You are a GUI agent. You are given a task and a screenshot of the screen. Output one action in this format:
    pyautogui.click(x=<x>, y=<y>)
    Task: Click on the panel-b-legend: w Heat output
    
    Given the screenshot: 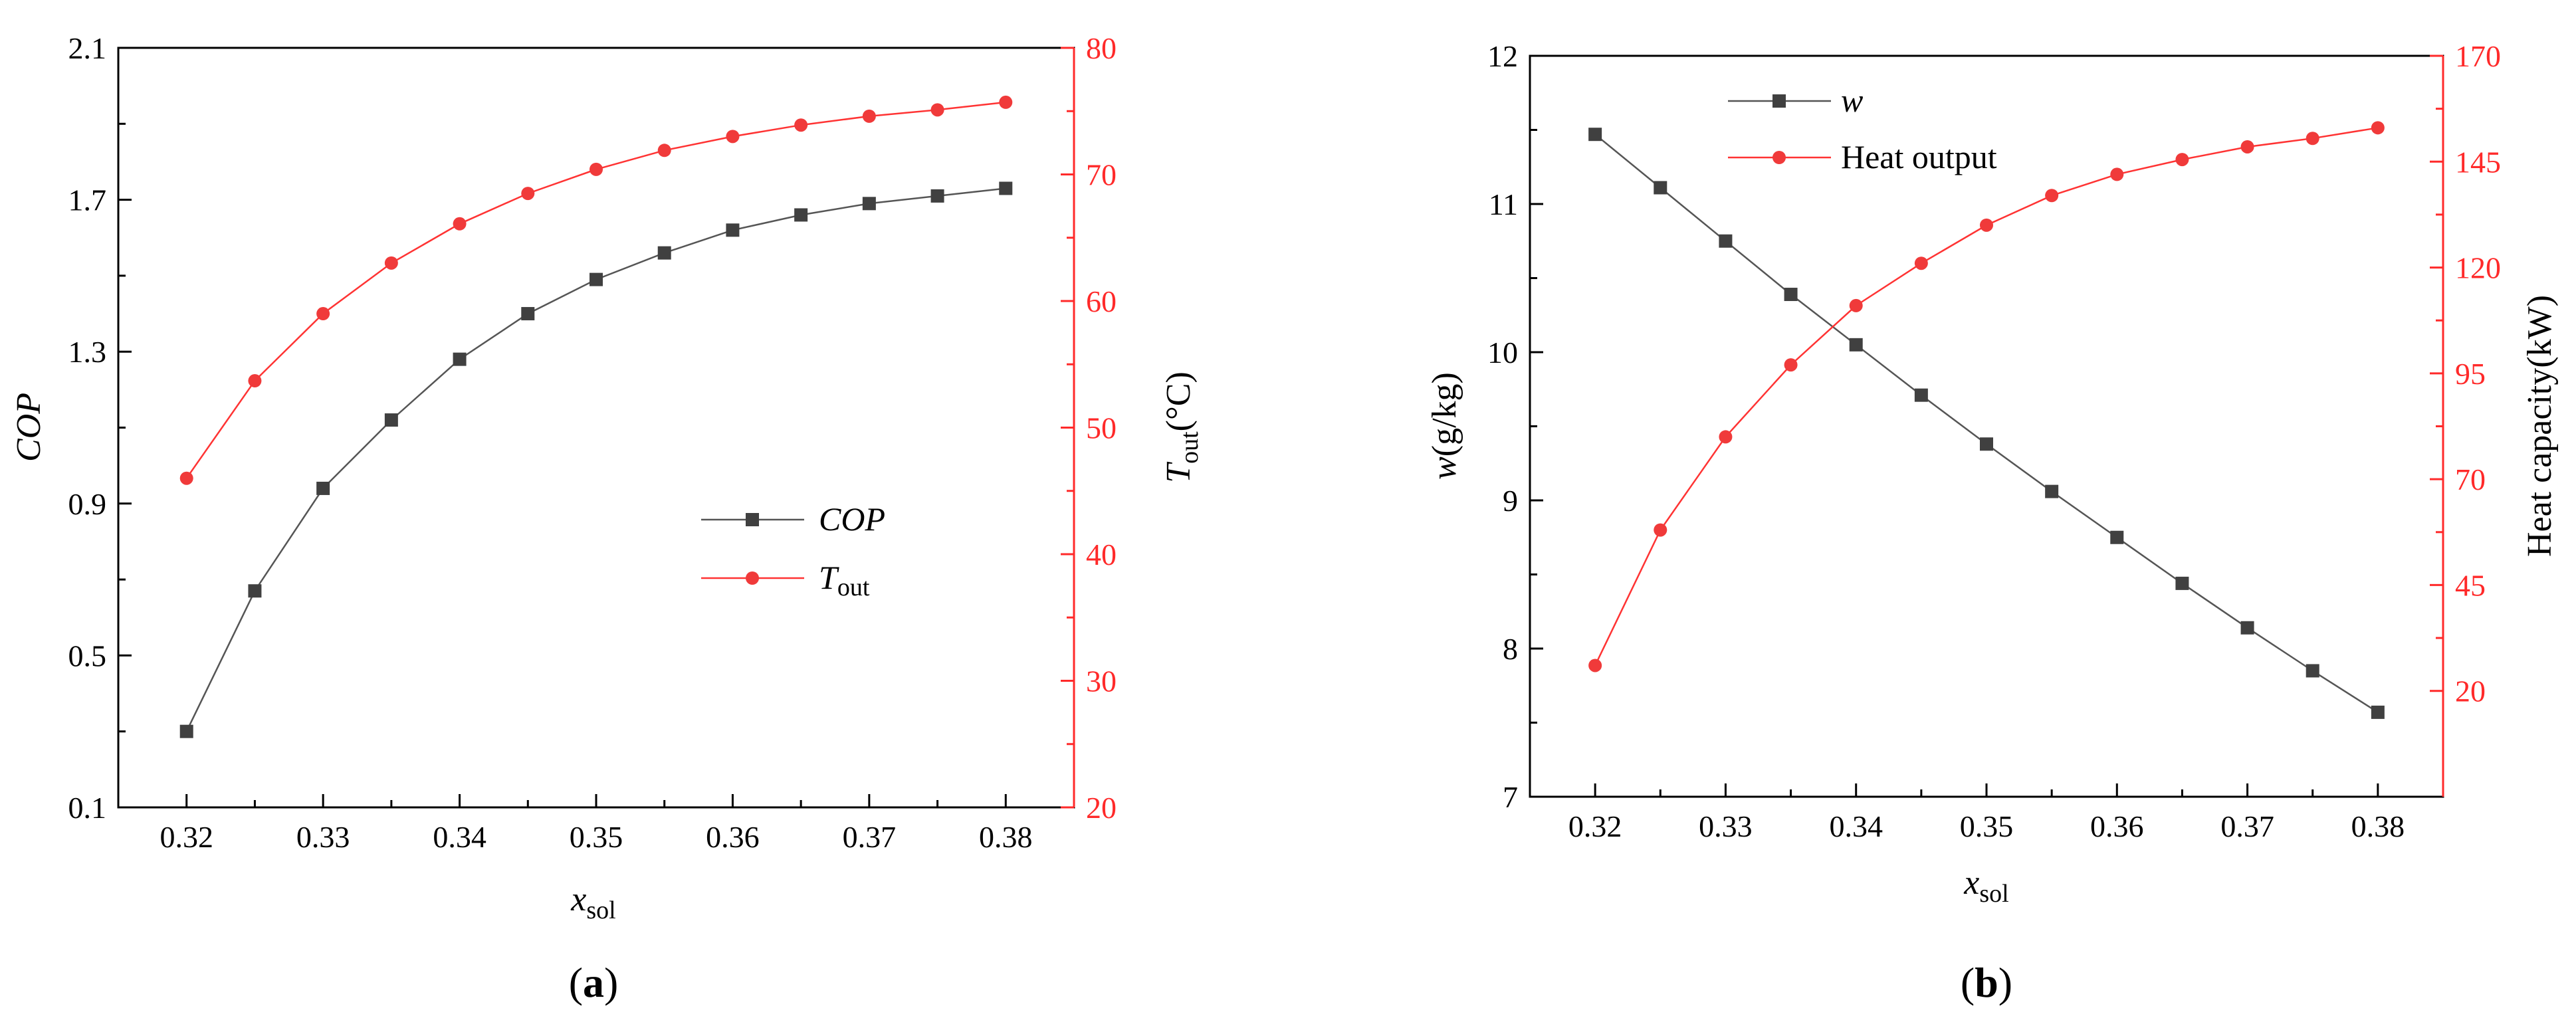 What is the action you would take?
    pyautogui.click(x=1862, y=128)
    